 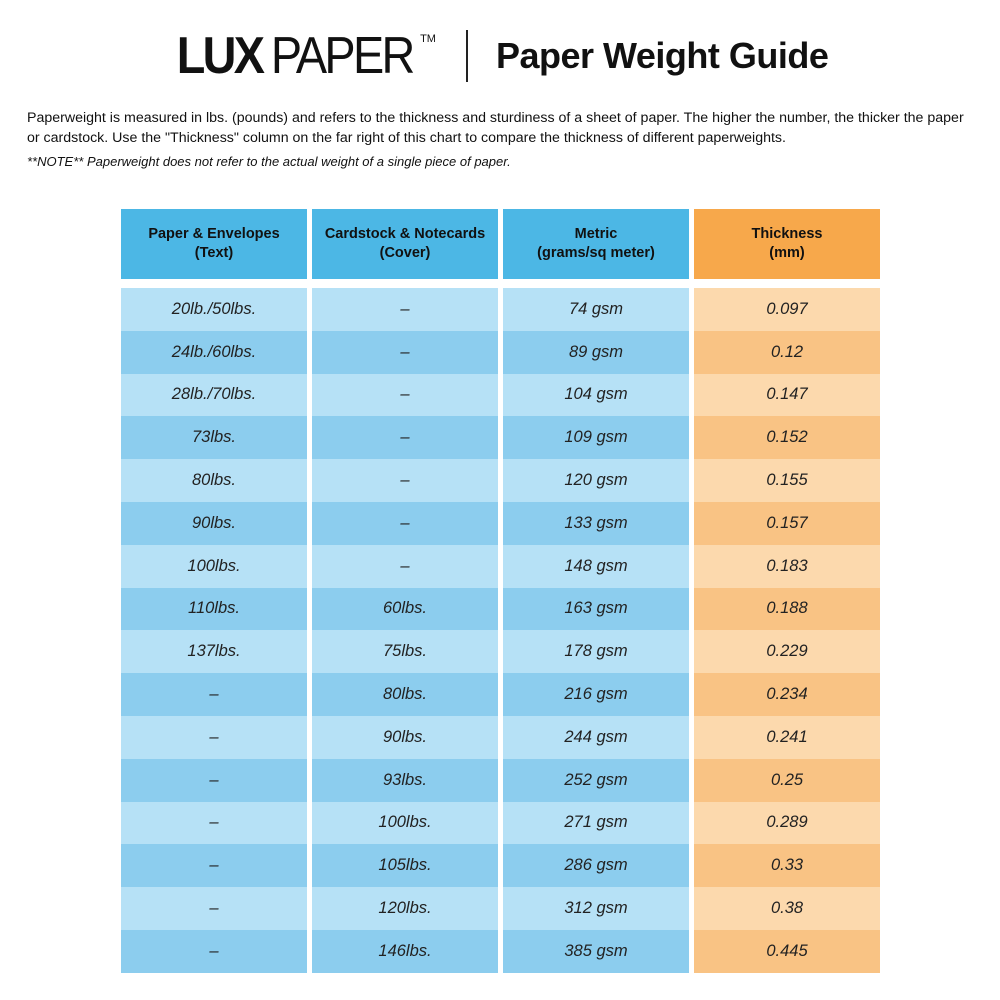 I want to click on cell-metric: 271 gsm, so click(x=596, y=823).